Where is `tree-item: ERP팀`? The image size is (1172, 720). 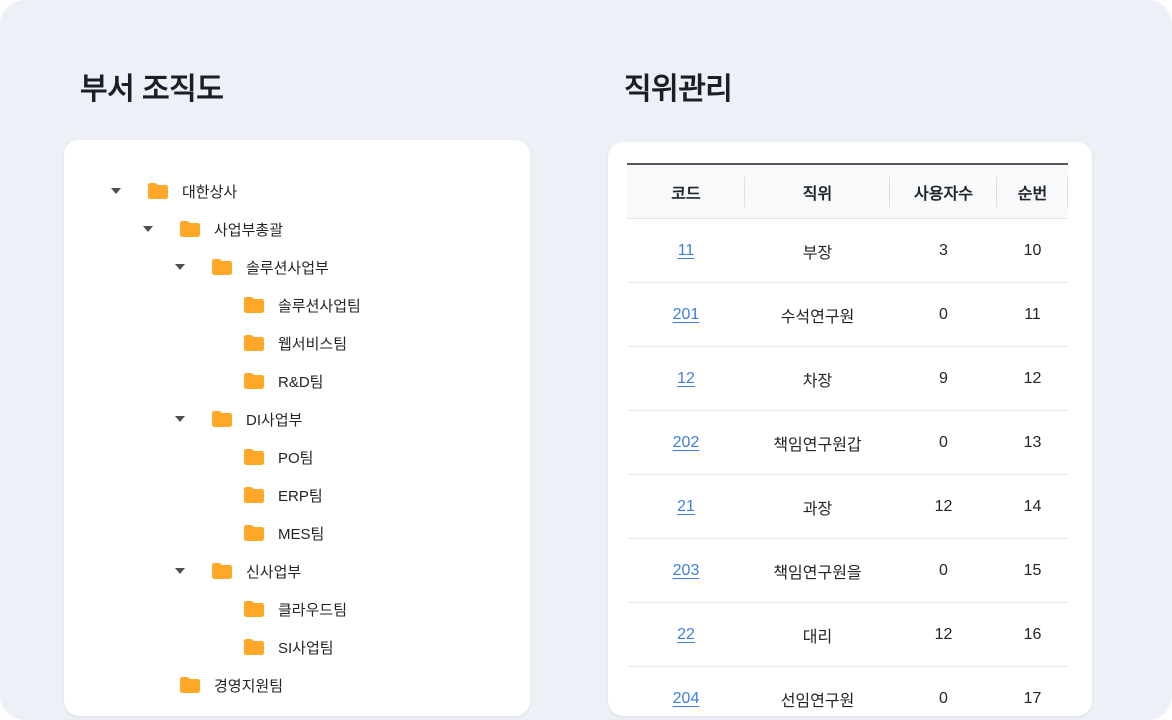
tree-item: ERP팀 is located at coordinates (297, 495).